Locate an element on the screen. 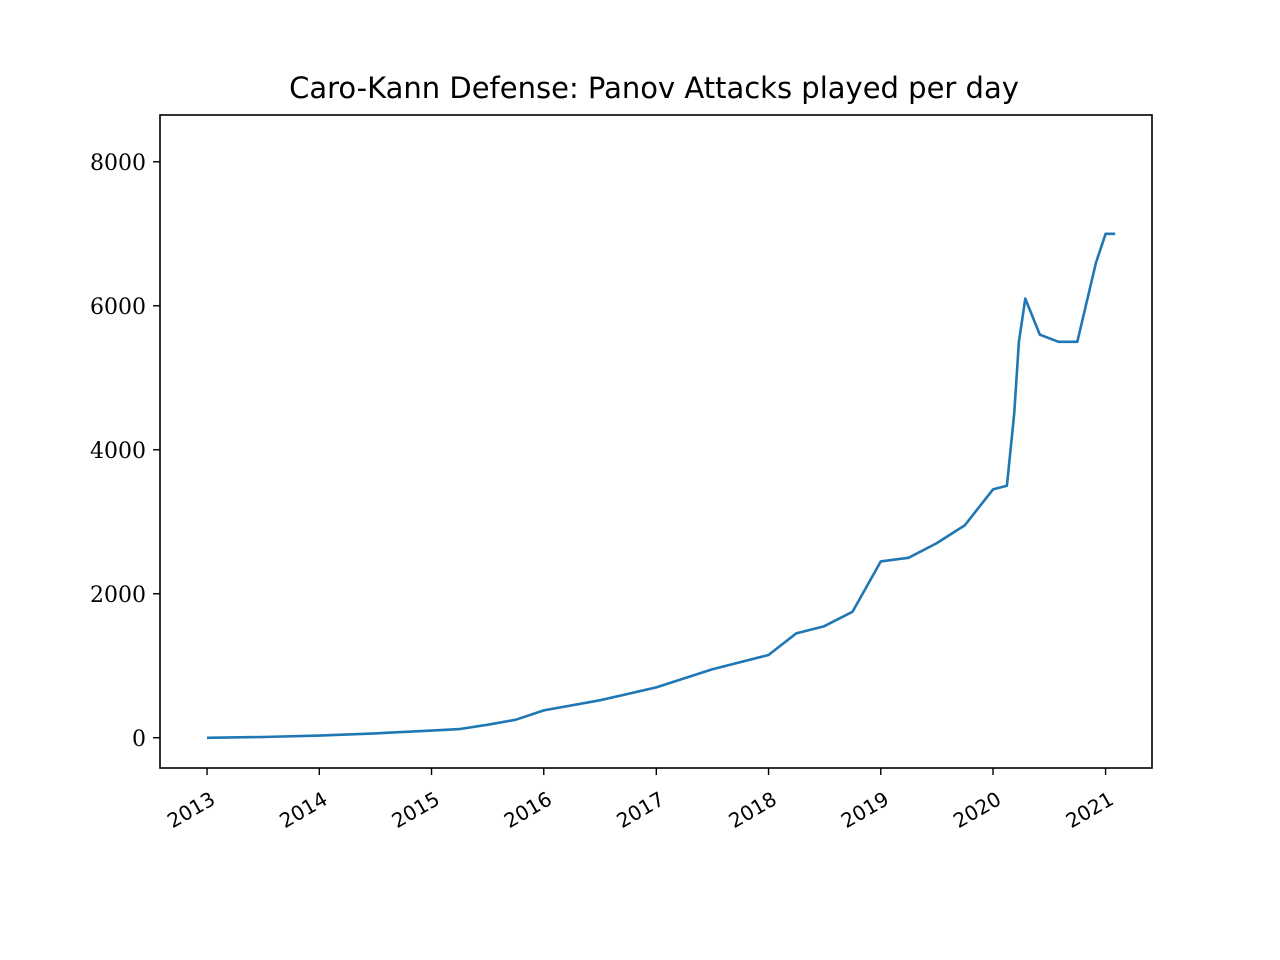 This screenshot has width=1280, height=960. x-axis: 2013 2014 2015 2016 2017 2018 2019 2020 2021 is located at coordinates (640, 800).